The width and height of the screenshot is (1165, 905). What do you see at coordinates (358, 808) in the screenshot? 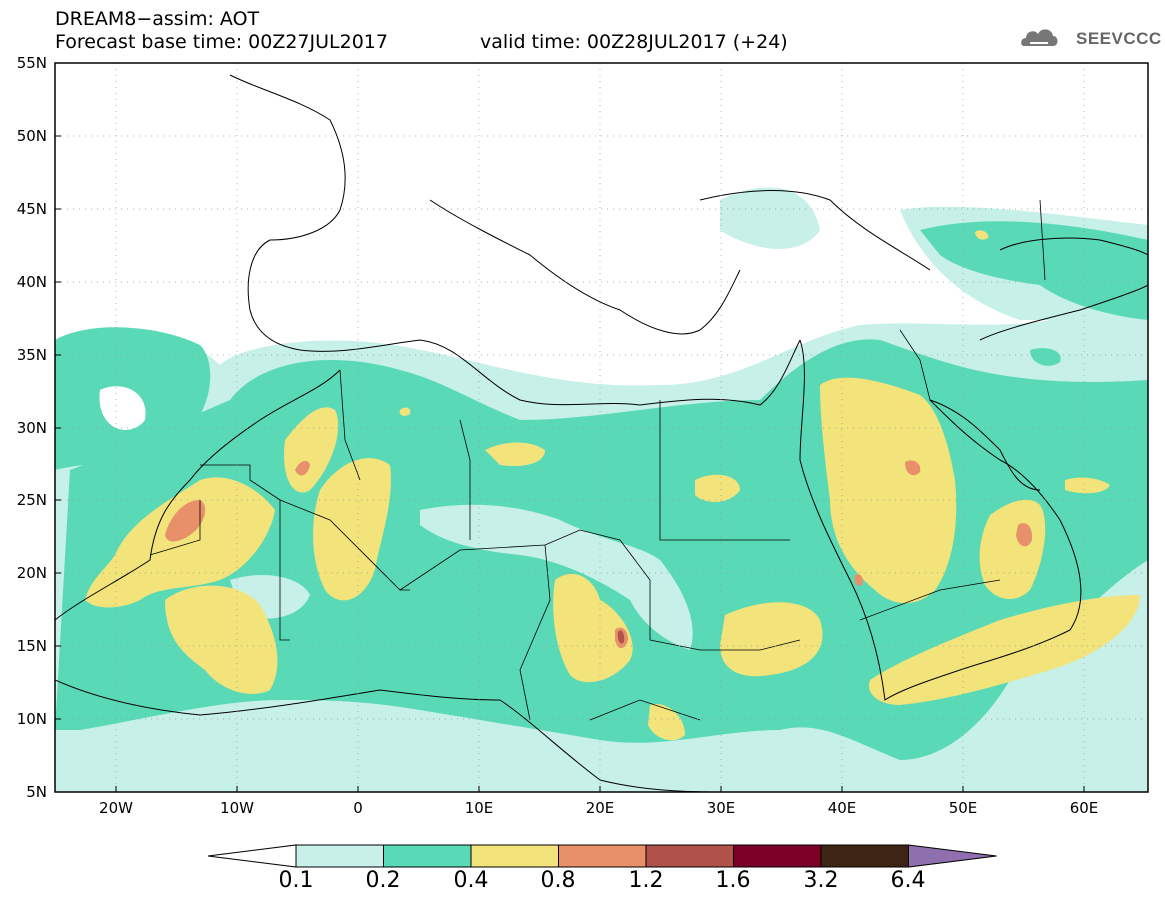
I see `lon-label: 0` at bounding box center [358, 808].